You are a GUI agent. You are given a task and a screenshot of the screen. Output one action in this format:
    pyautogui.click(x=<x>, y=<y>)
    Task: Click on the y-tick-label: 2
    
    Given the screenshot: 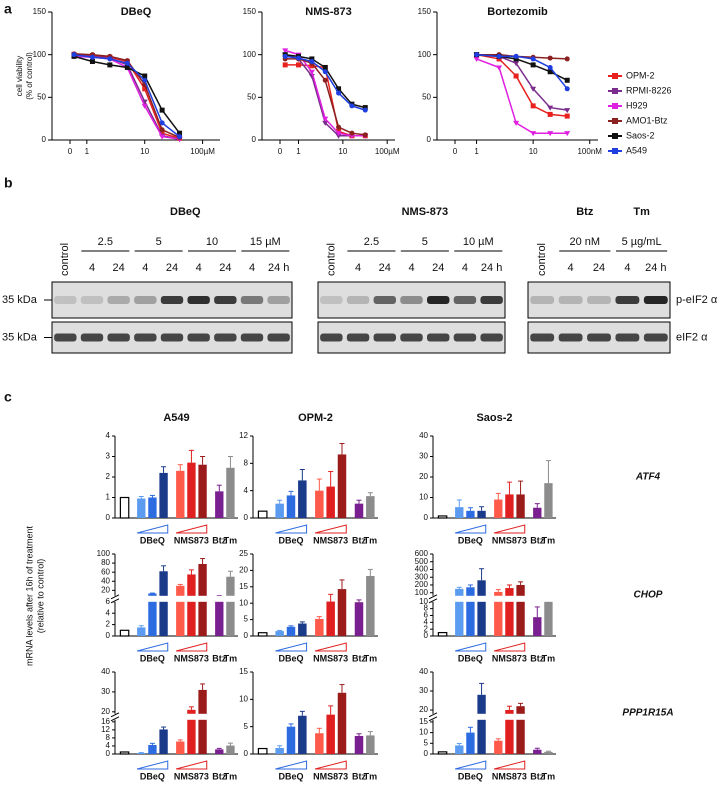 What is the action you would take?
    pyautogui.click(x=426, y=628)
    